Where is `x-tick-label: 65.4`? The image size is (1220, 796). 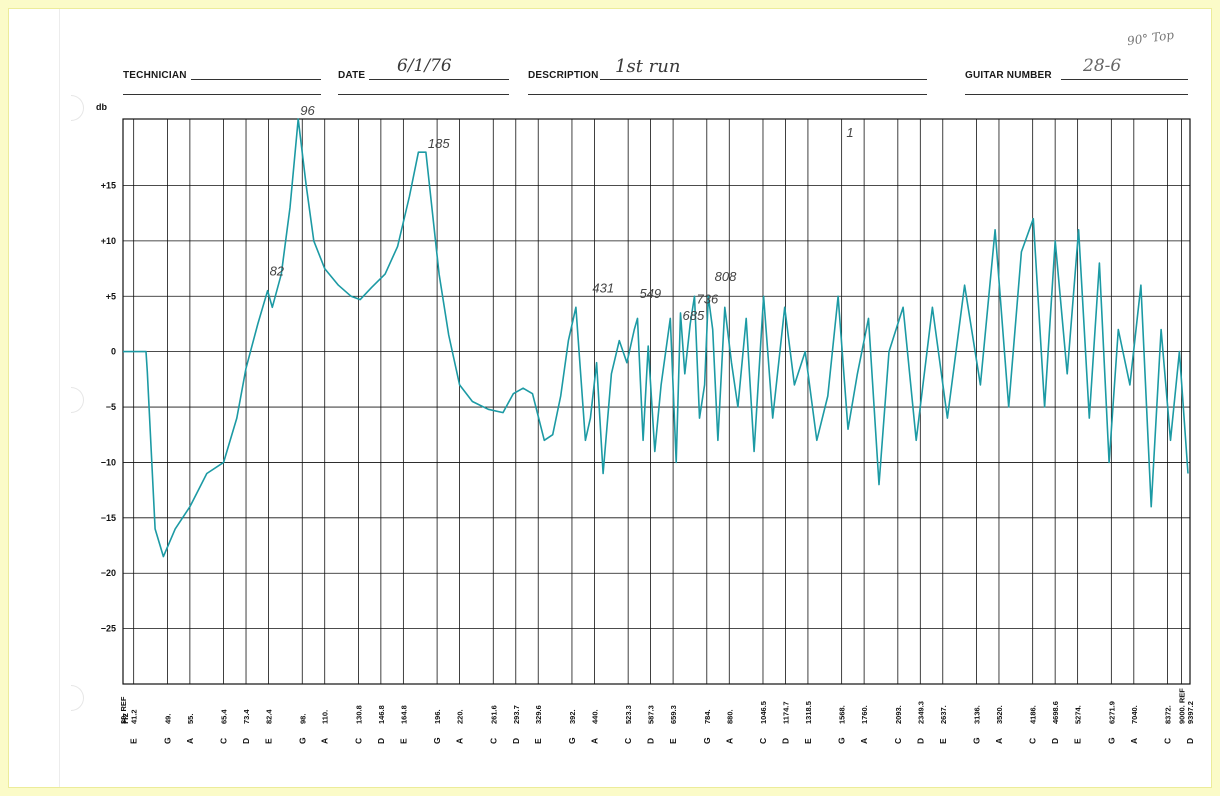
x-tick-label: 65.4 is located at coordinates (224, 716).